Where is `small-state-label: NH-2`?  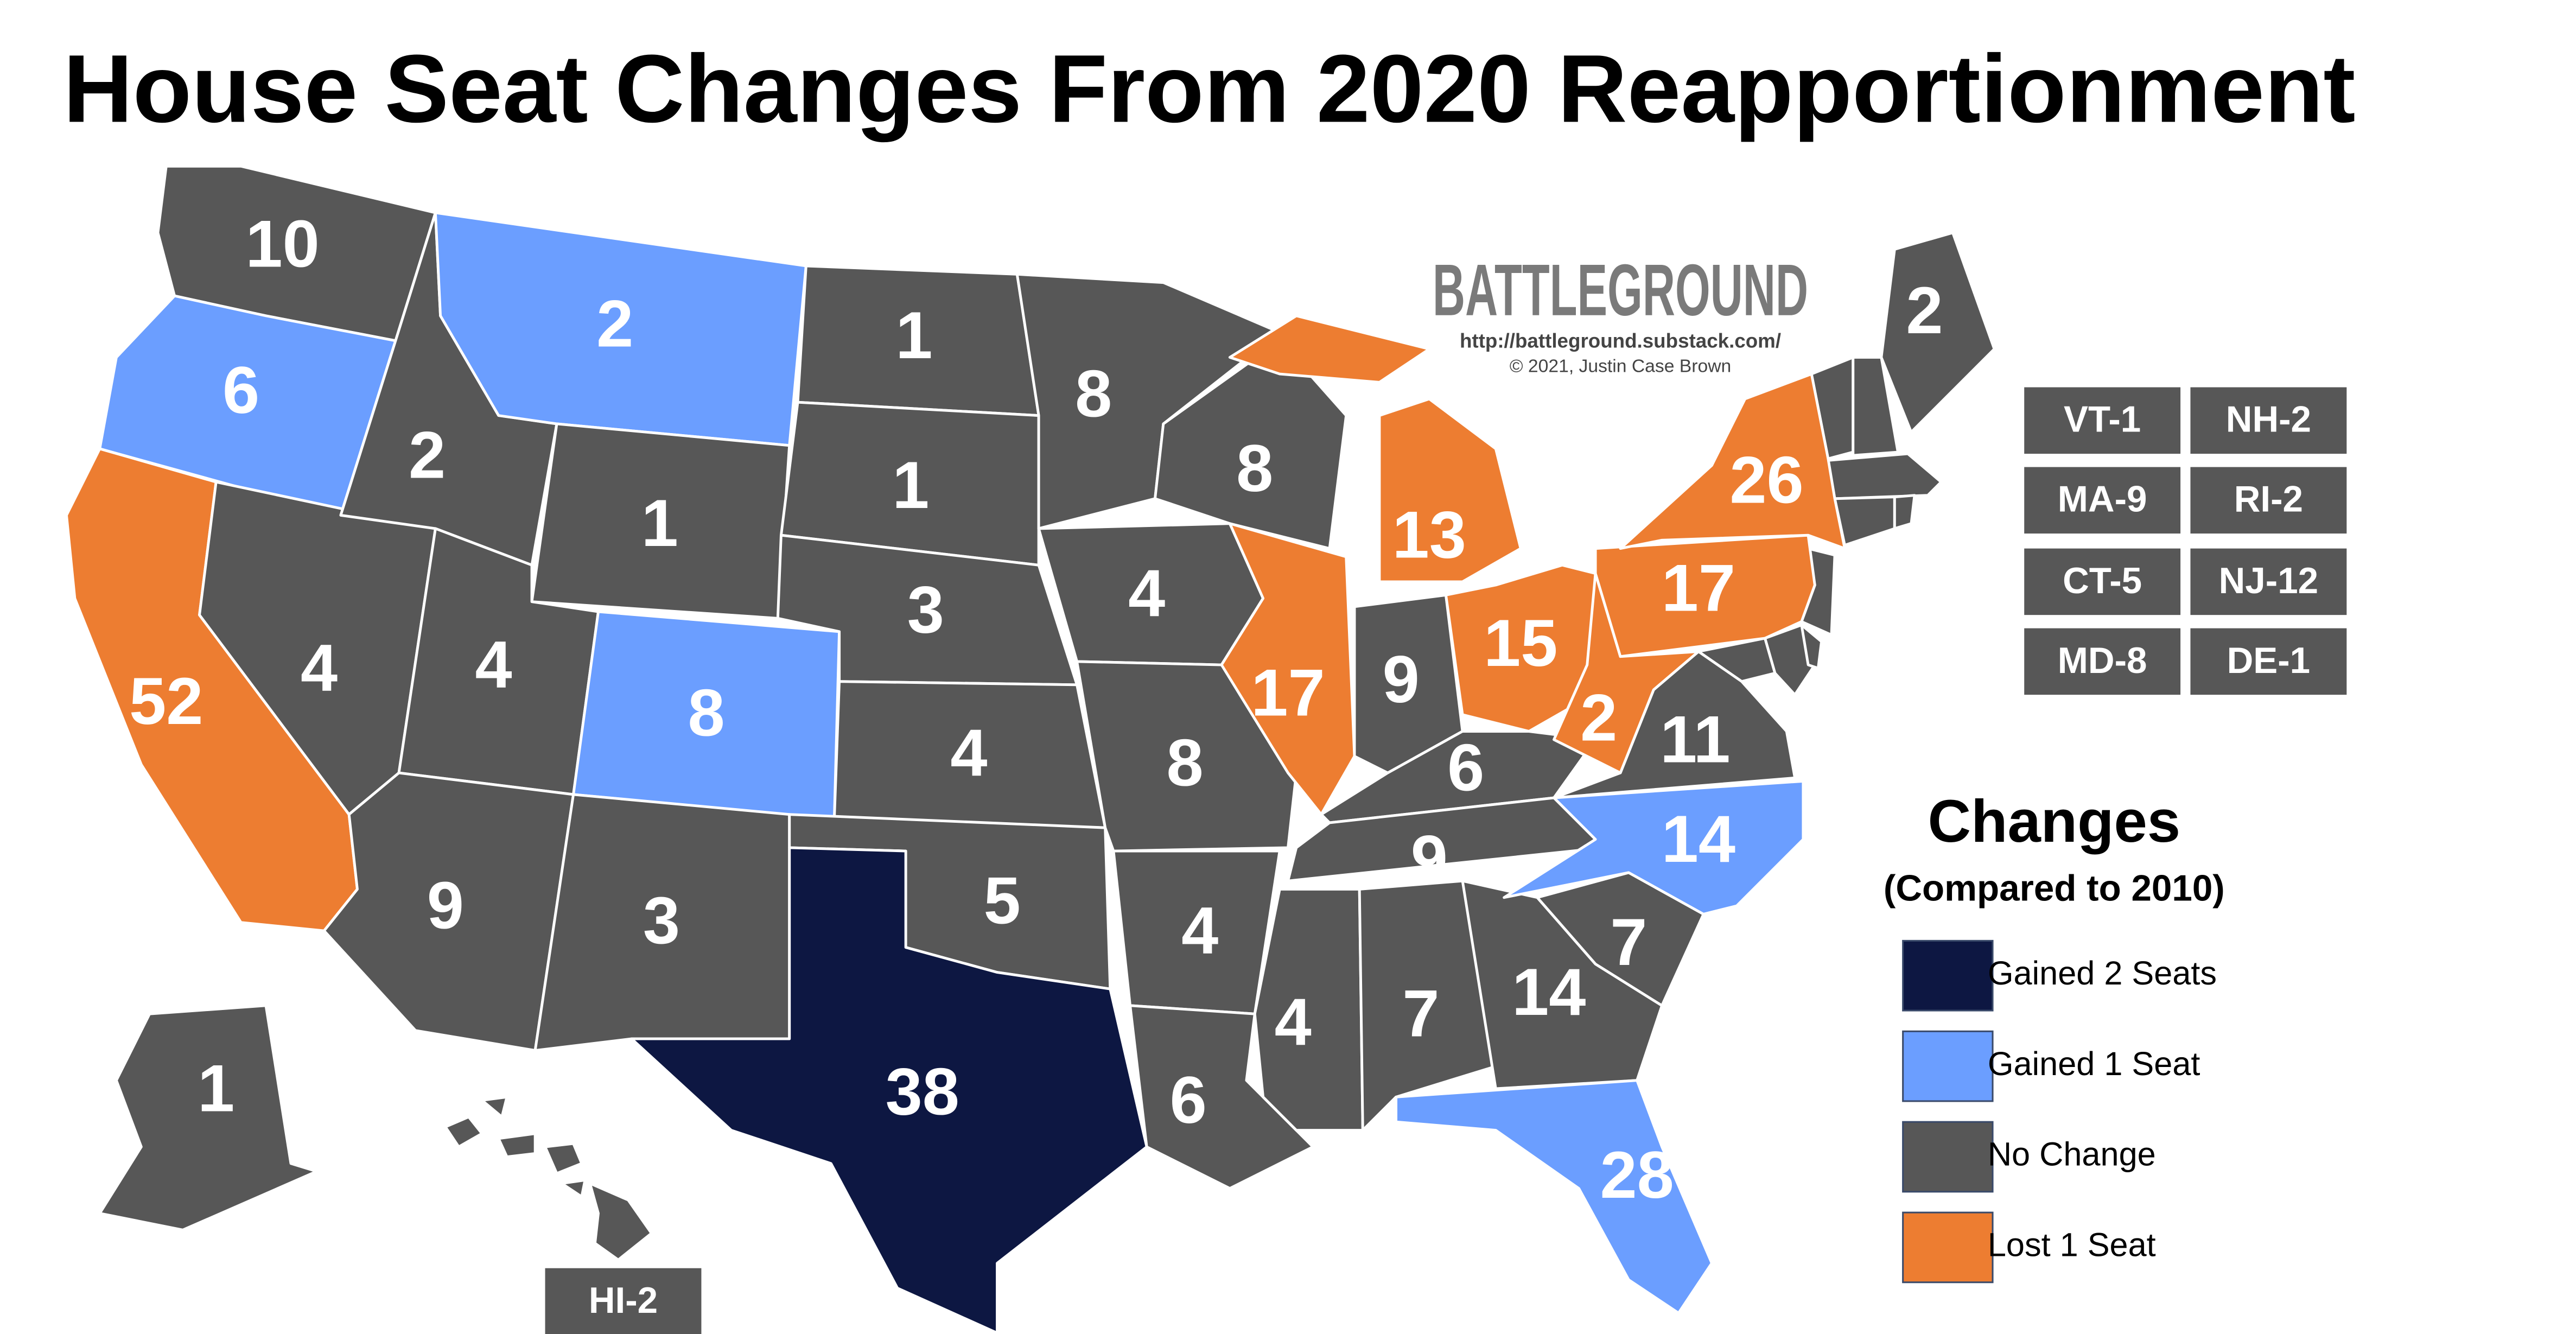 small-state-label: NH-2 is located at coordinates (2268, 420).